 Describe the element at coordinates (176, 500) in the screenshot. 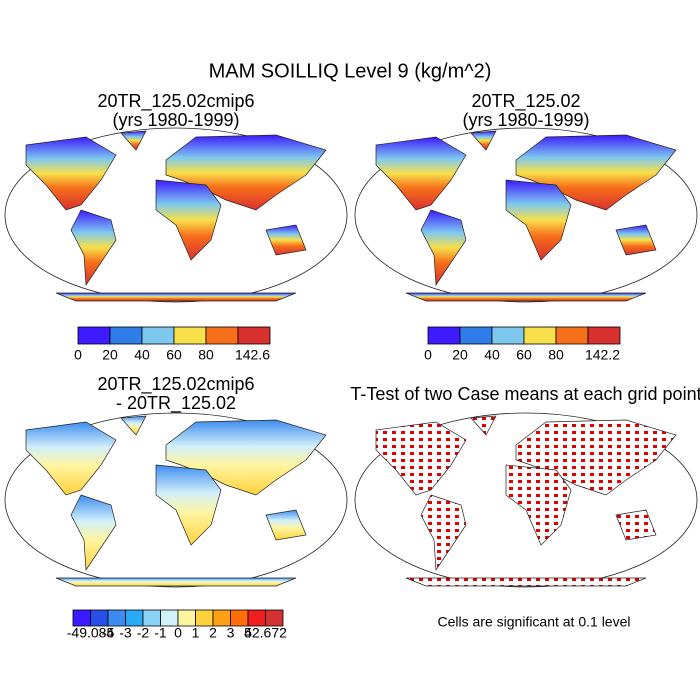

I see `map-bottom-left` at that location.